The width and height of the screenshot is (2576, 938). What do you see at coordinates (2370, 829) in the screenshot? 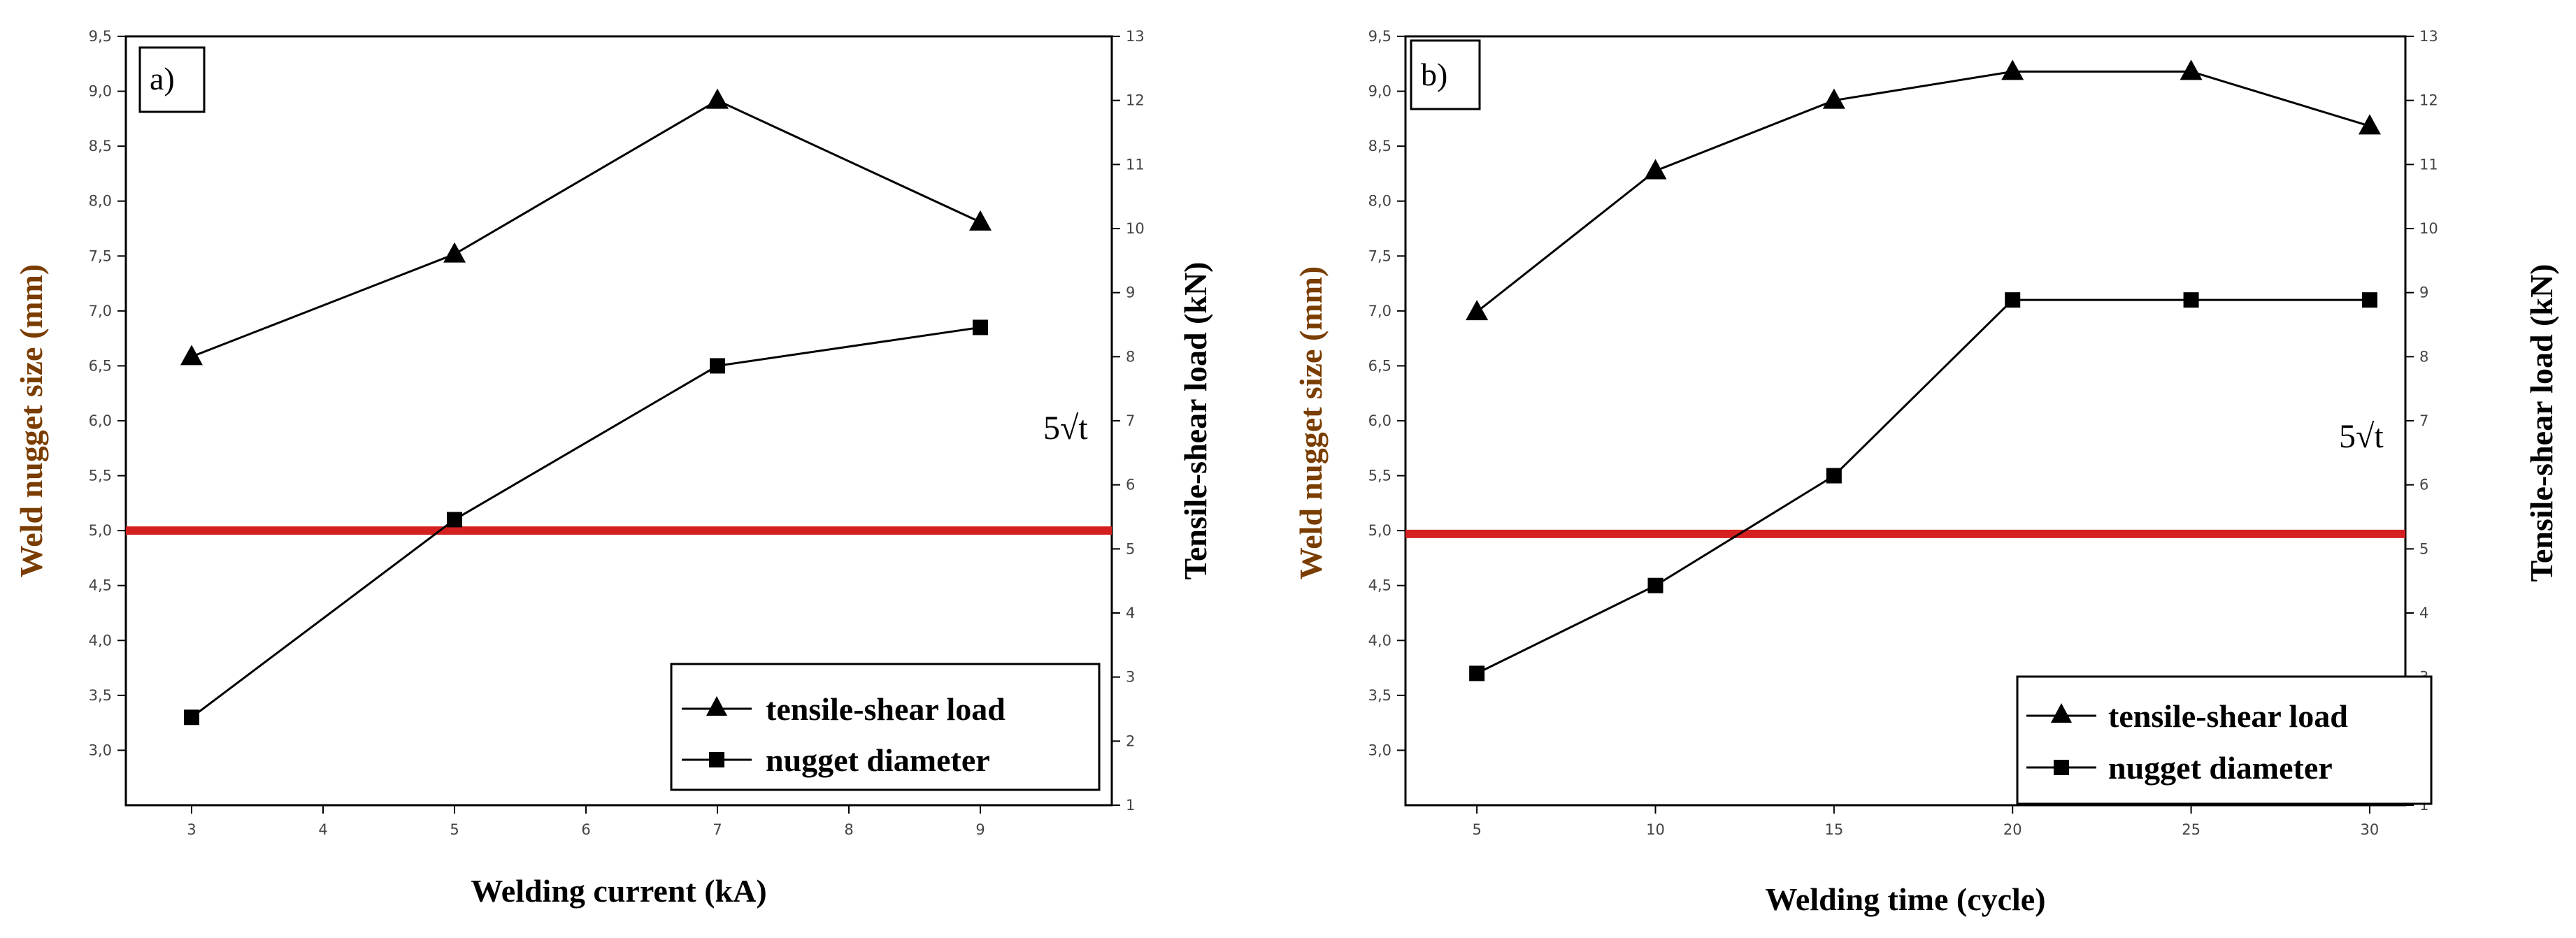
I see `x-tick-label: 30` at bounding box center [2370, 829].